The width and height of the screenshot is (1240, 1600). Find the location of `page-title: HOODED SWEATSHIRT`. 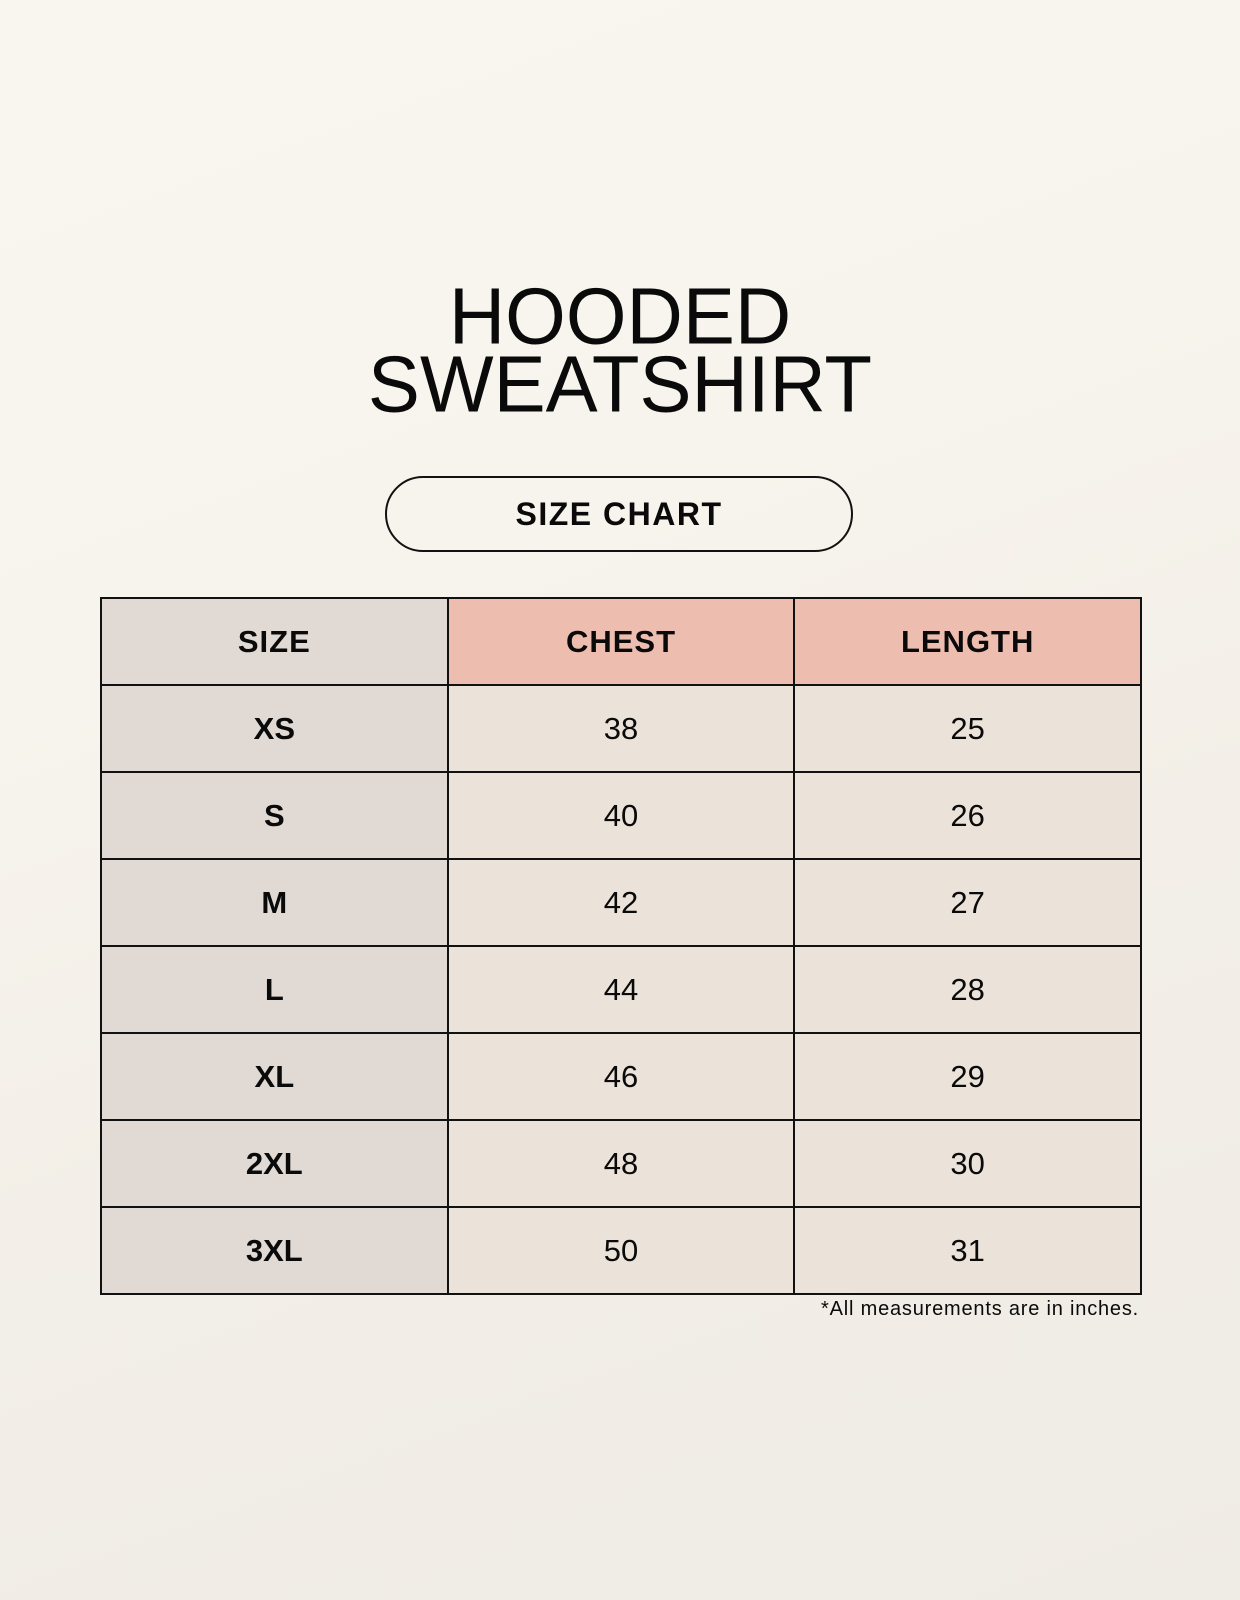

page-title: HOODED SWEATSHIRT is located at coordinates (620, 350).